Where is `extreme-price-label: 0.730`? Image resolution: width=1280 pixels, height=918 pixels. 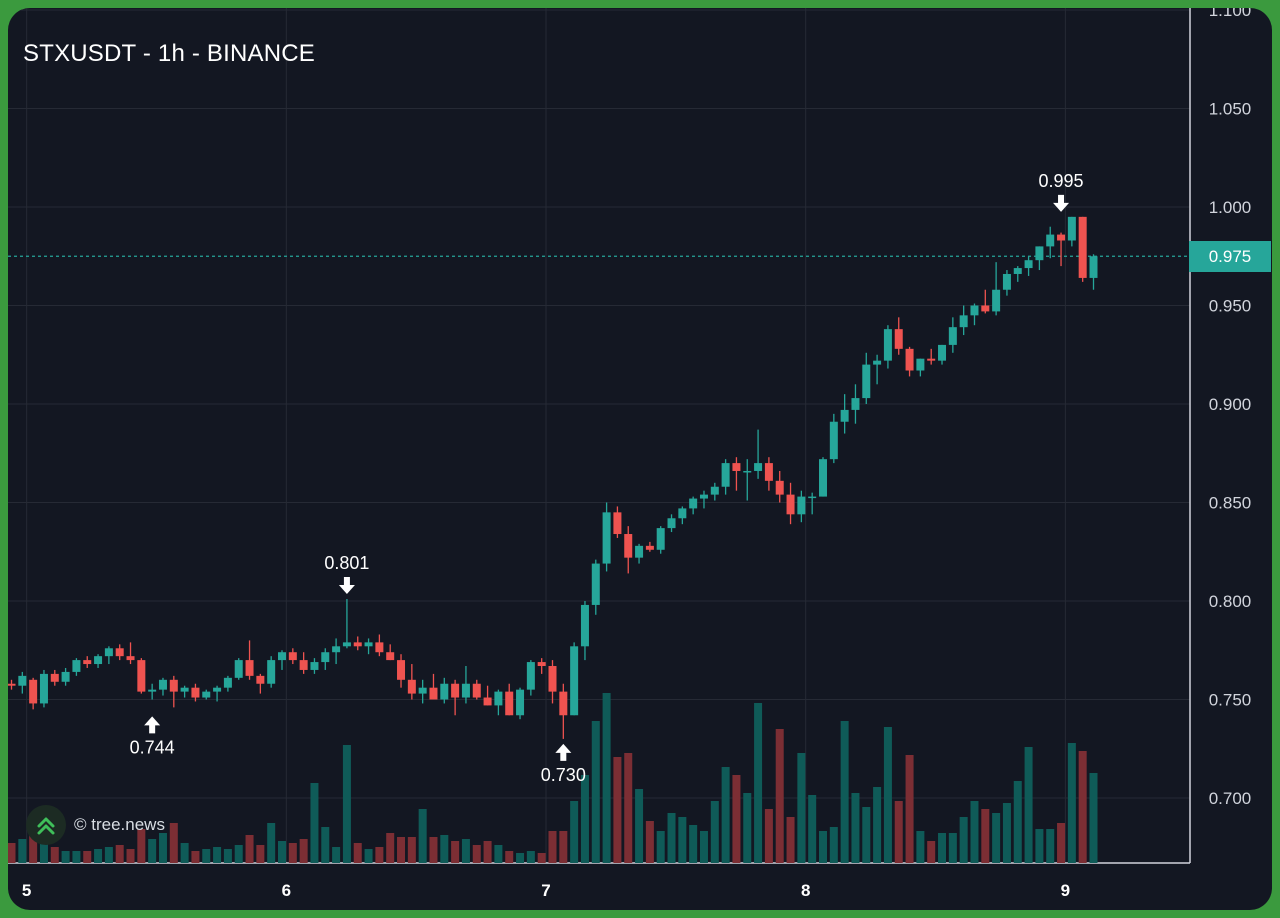 extreme-price-label: 0.730 is located at coordinates (563, 775).